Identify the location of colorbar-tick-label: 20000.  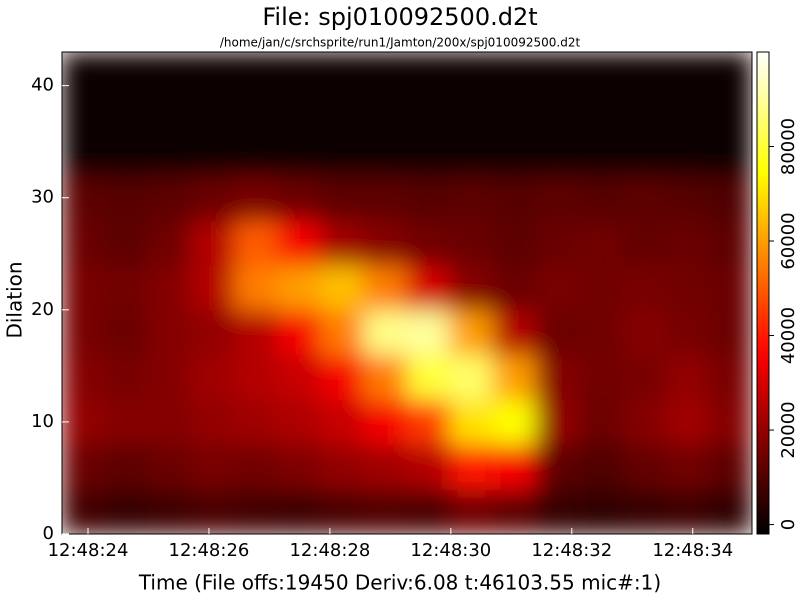
(788, 429).